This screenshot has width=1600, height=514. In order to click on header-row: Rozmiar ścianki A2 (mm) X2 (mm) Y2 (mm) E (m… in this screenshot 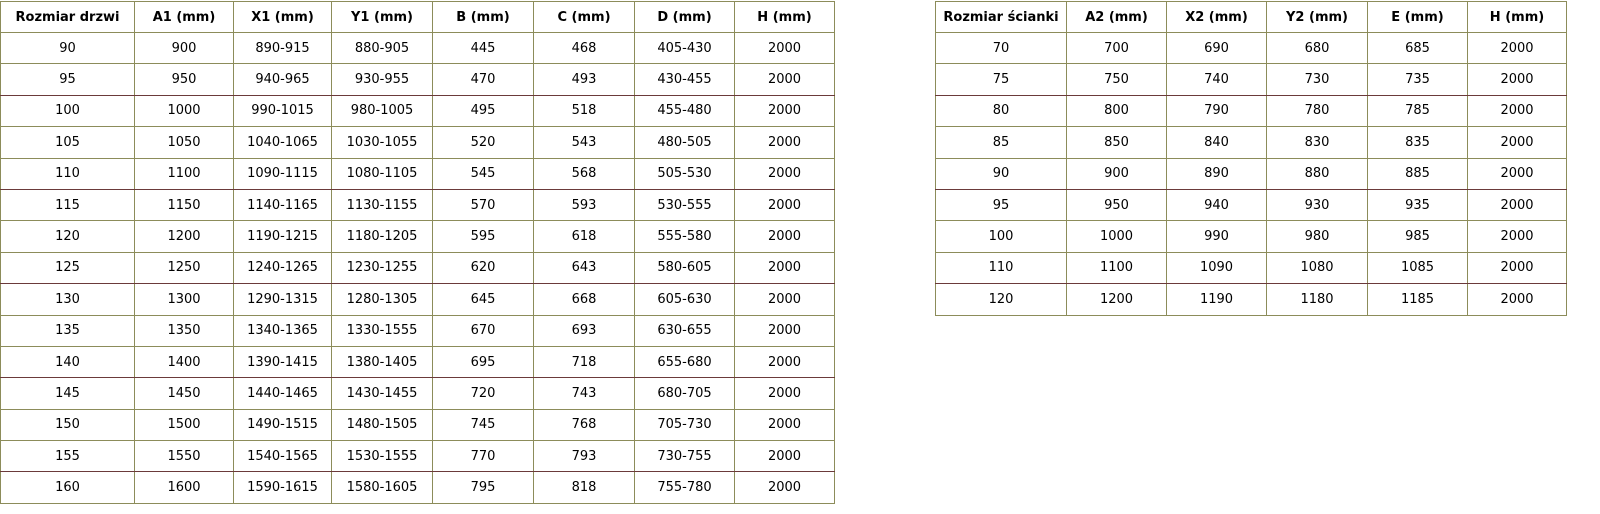, I will do `click(1251, 17)`.